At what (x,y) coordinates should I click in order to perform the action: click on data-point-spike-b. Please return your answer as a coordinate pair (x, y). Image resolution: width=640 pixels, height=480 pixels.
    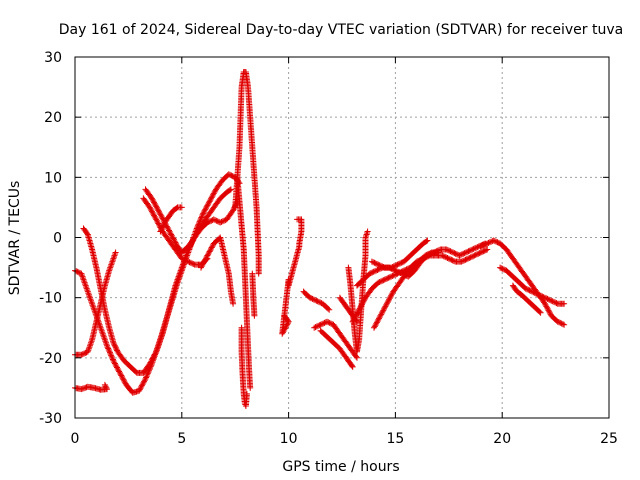
    Looking at the image, I should click on (250, 387).